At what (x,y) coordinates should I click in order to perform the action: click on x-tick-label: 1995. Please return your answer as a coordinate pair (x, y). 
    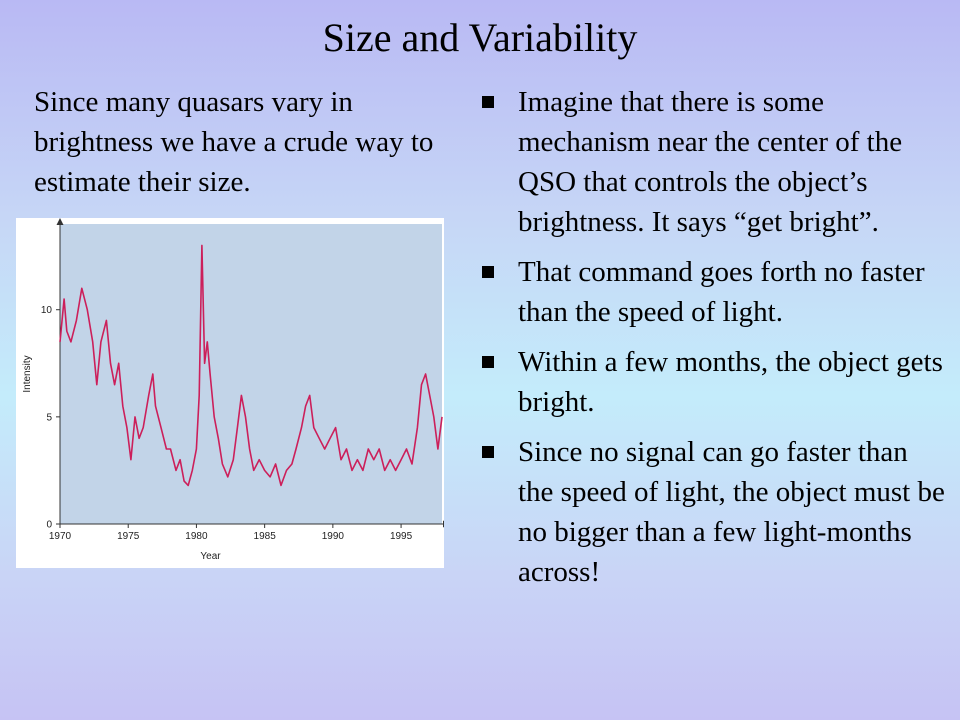
    Looking at the image, I should click on (401, 536).